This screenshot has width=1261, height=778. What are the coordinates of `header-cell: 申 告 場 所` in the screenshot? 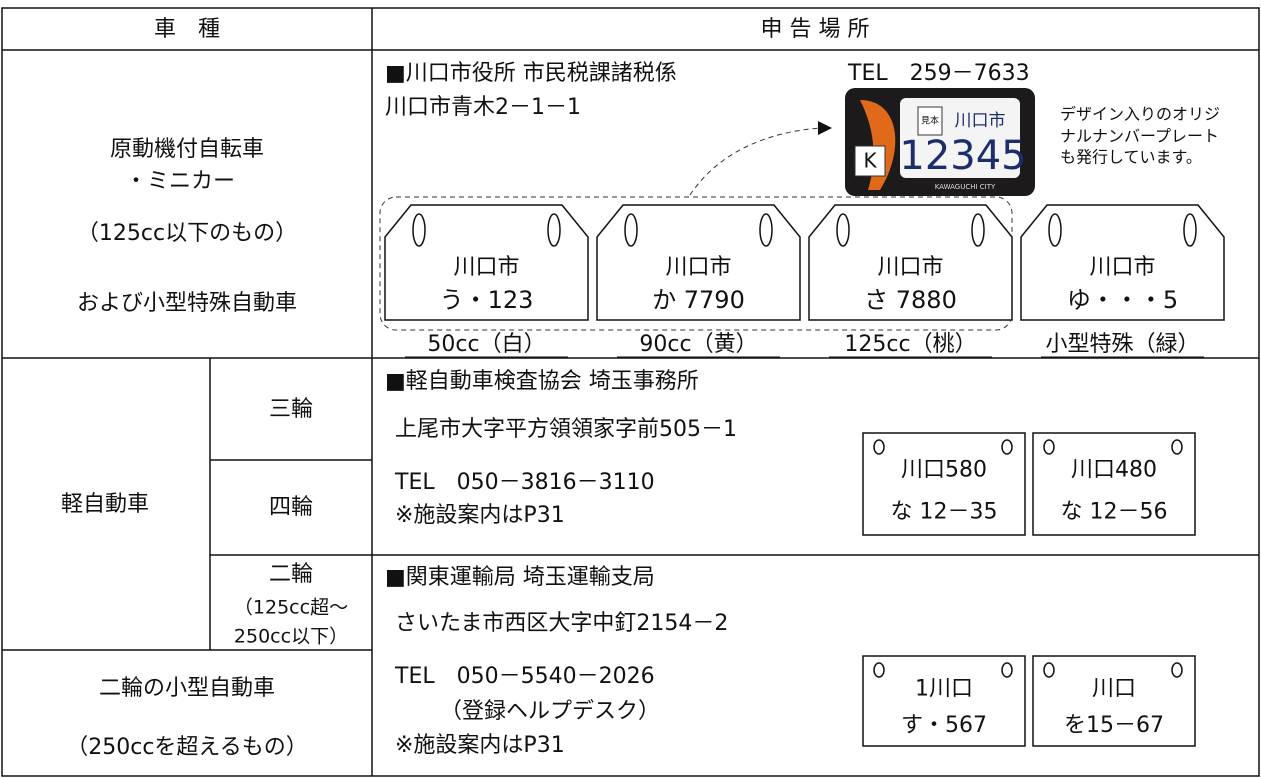 It's located at (815, 29).